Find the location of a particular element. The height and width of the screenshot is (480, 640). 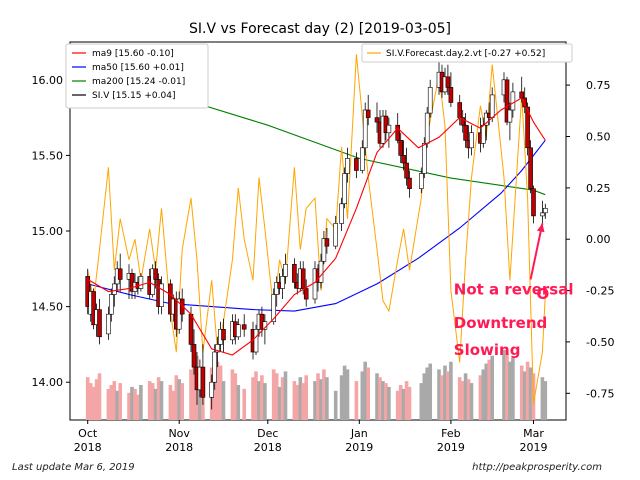

right-axis-tick-label: 0.50 is located at coordinates (598, 137).